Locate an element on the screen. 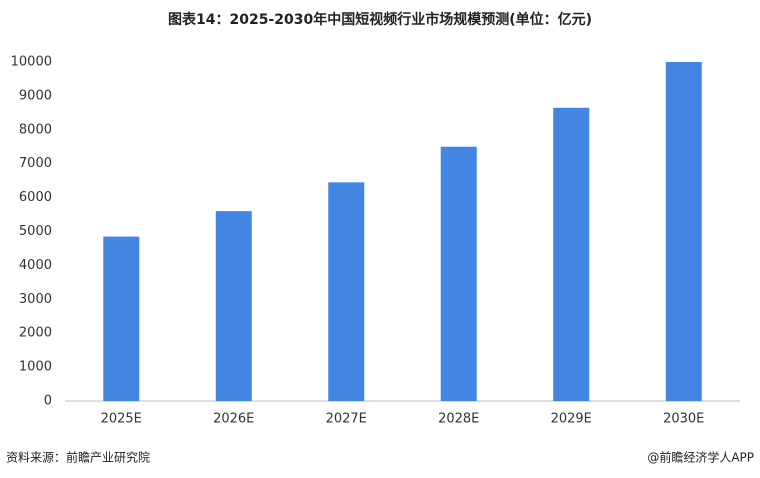  y-tick-label: 4000 is located at coordinates (35, 265).